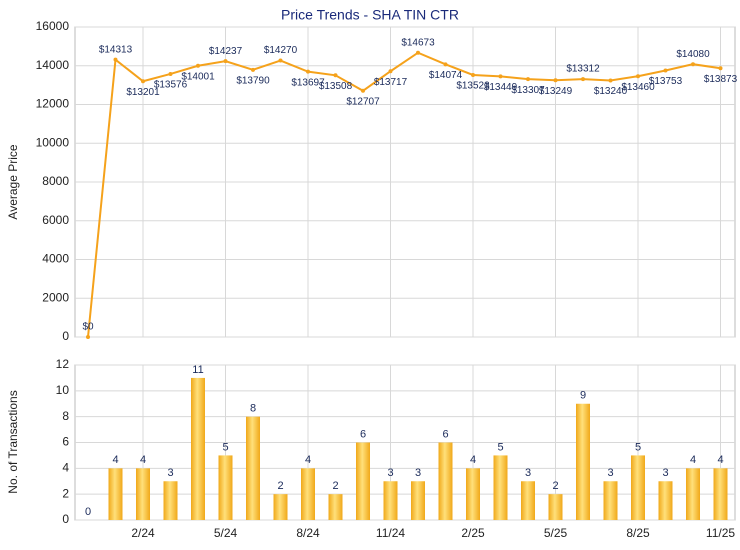  What do you see at coordinates (583, 396) in the screenshot?
I see `data-label: 9` at bounding box center [583, 396].